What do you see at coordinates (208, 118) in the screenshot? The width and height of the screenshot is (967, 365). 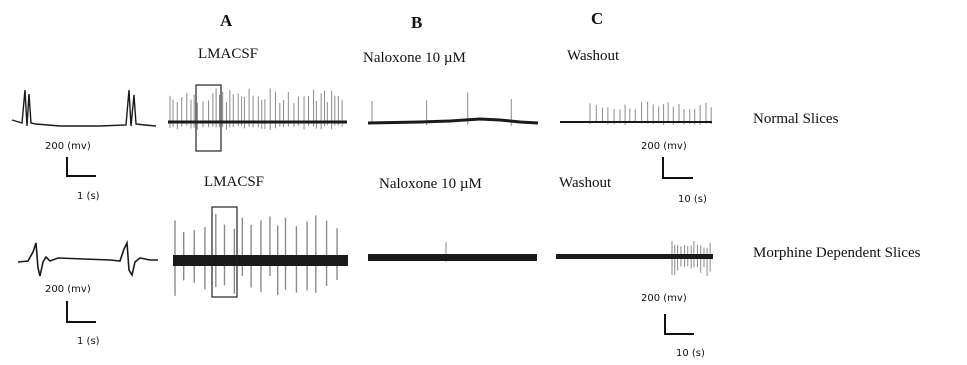 I see `normal-zoom-box` at bounding box center [208, 118].